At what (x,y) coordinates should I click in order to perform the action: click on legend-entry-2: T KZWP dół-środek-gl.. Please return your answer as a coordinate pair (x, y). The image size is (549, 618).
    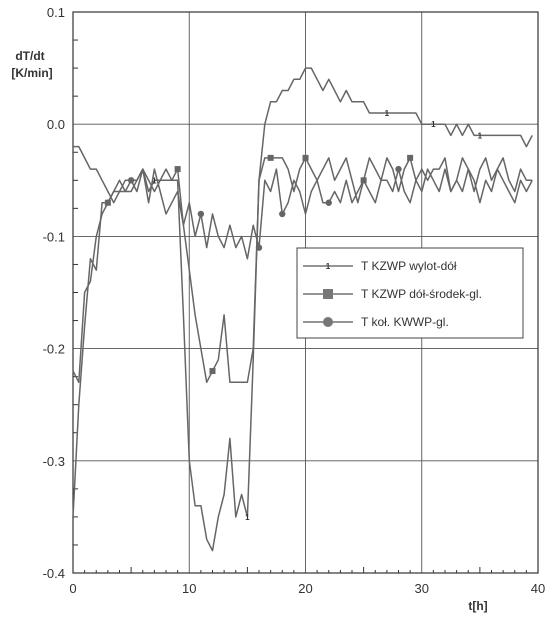
    Looking at the image, I should click on (392, 294).